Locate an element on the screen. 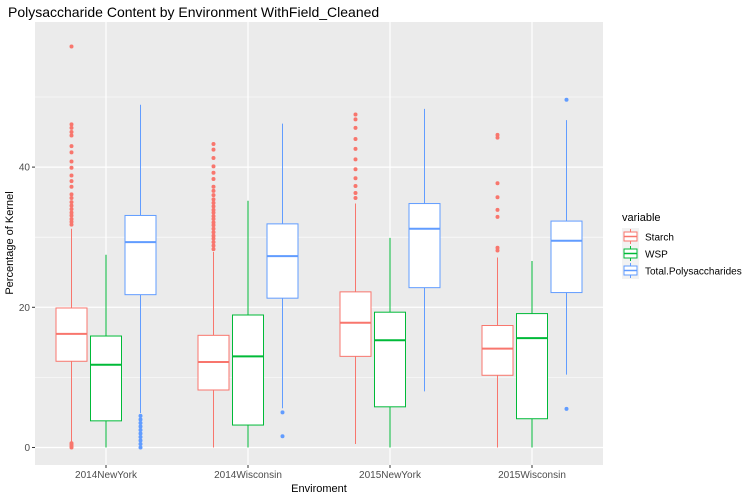 The image size is (750, 500). box-WSP-2015NewYork is located at coordinates (390, 342).